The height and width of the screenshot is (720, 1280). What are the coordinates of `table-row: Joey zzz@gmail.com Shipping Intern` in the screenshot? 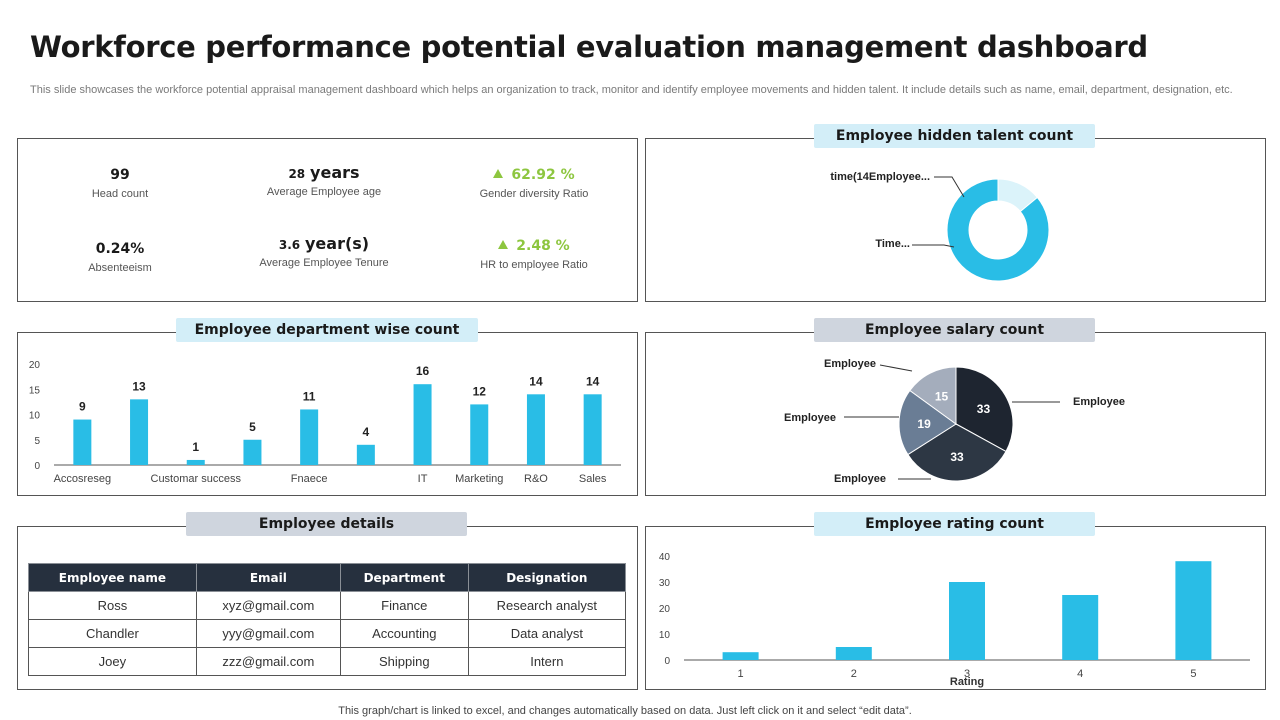 It's located at (327, 661).